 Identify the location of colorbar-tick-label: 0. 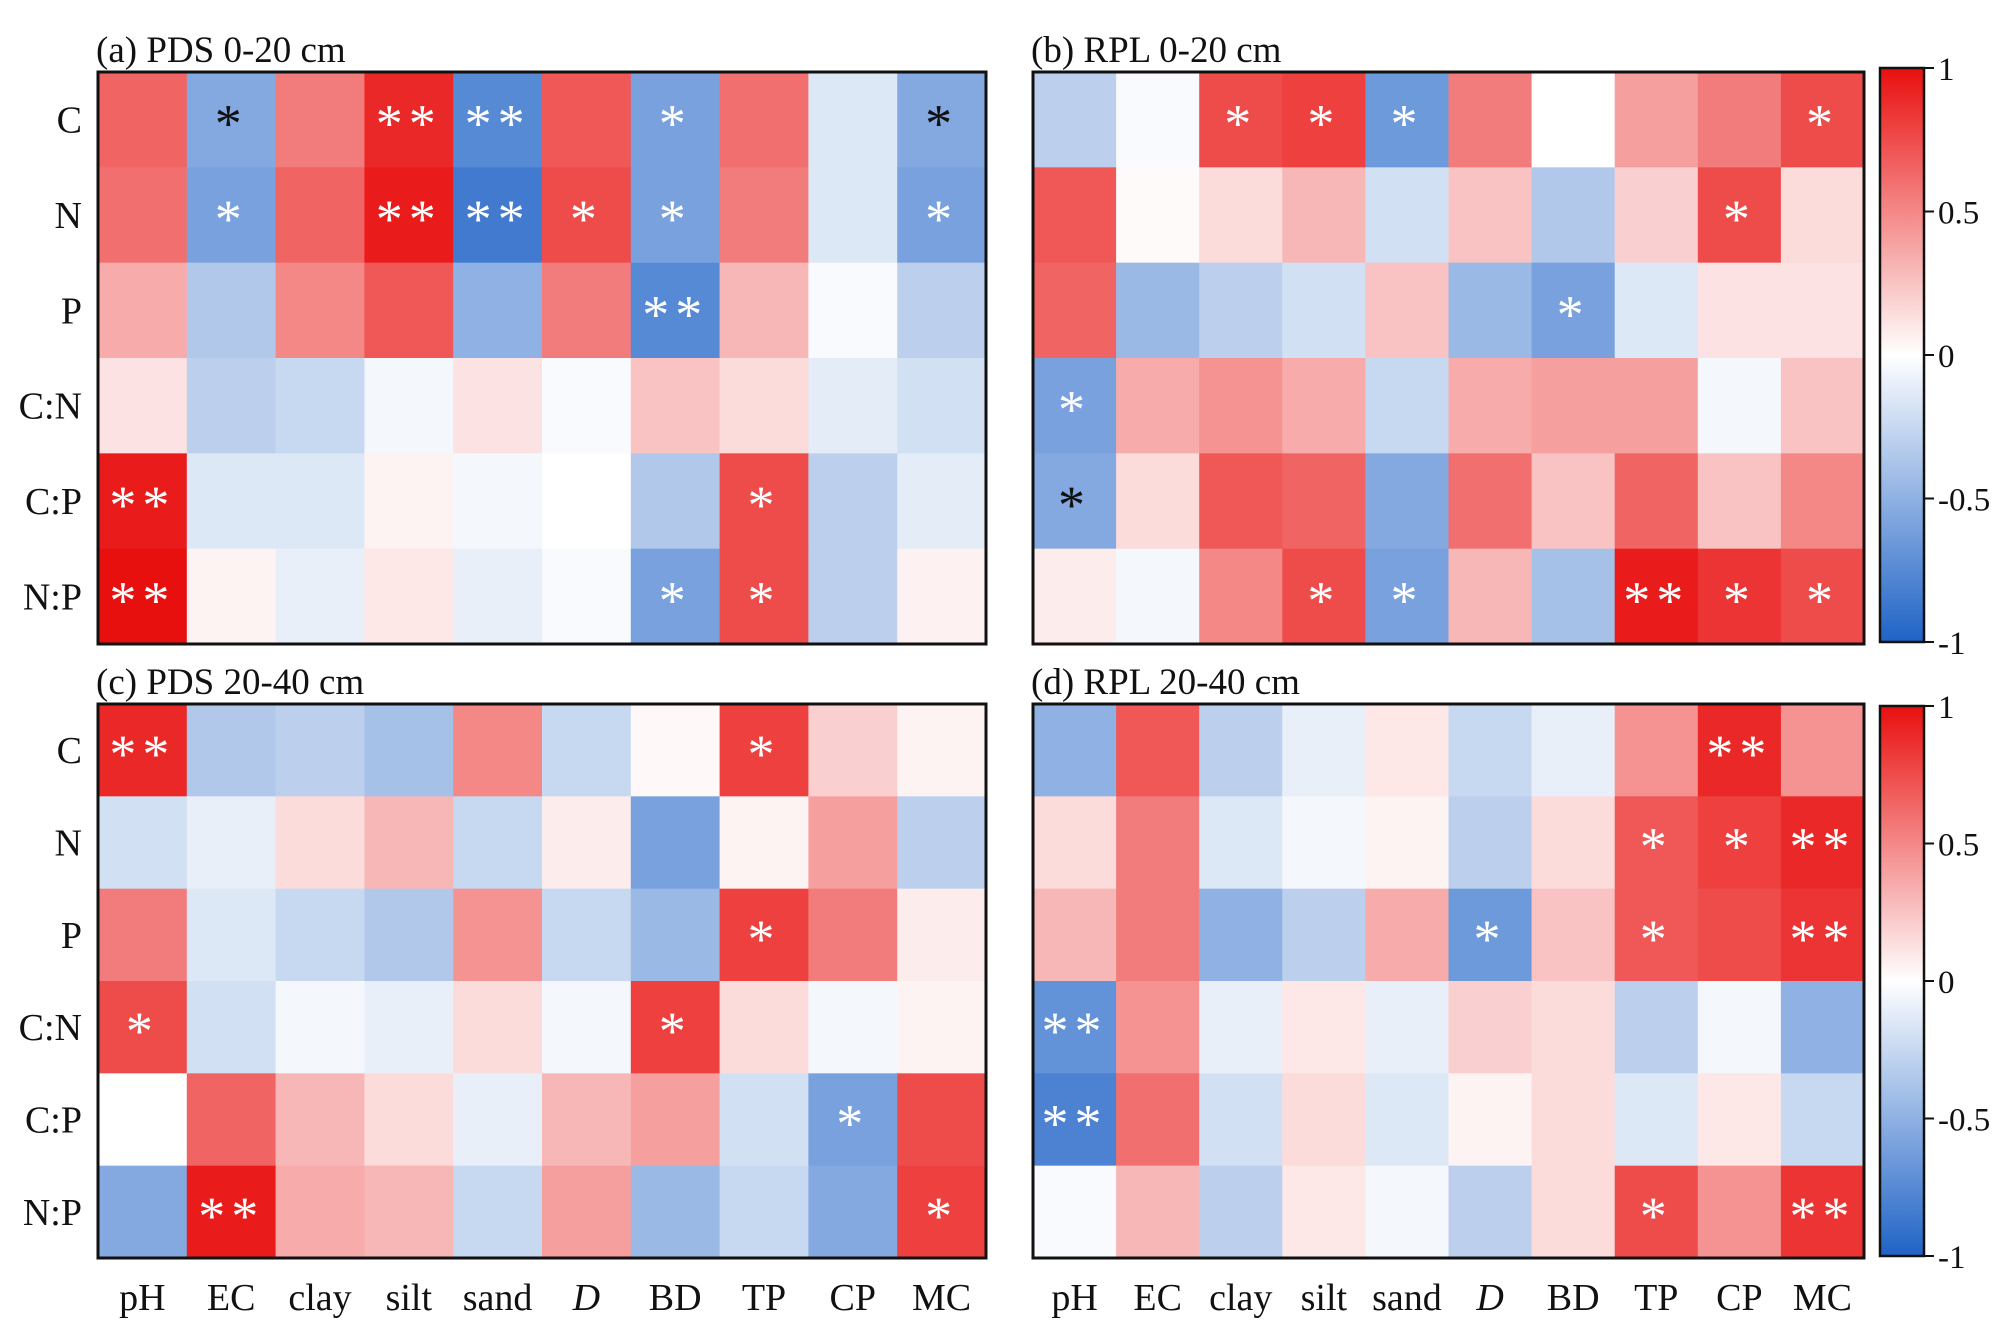
(1946, 983).